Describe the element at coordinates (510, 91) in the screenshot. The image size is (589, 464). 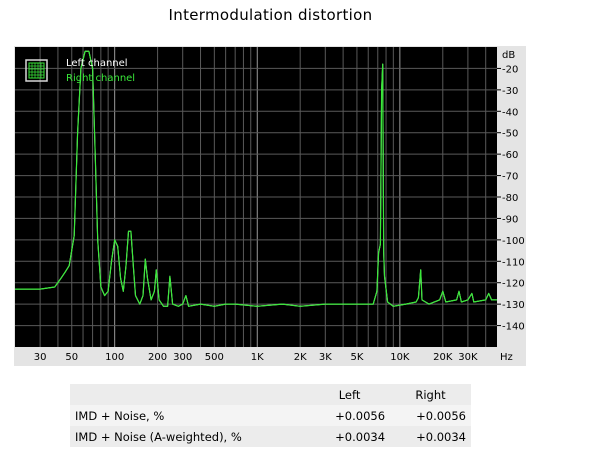
I see `y-tick-label: -30` at that location.